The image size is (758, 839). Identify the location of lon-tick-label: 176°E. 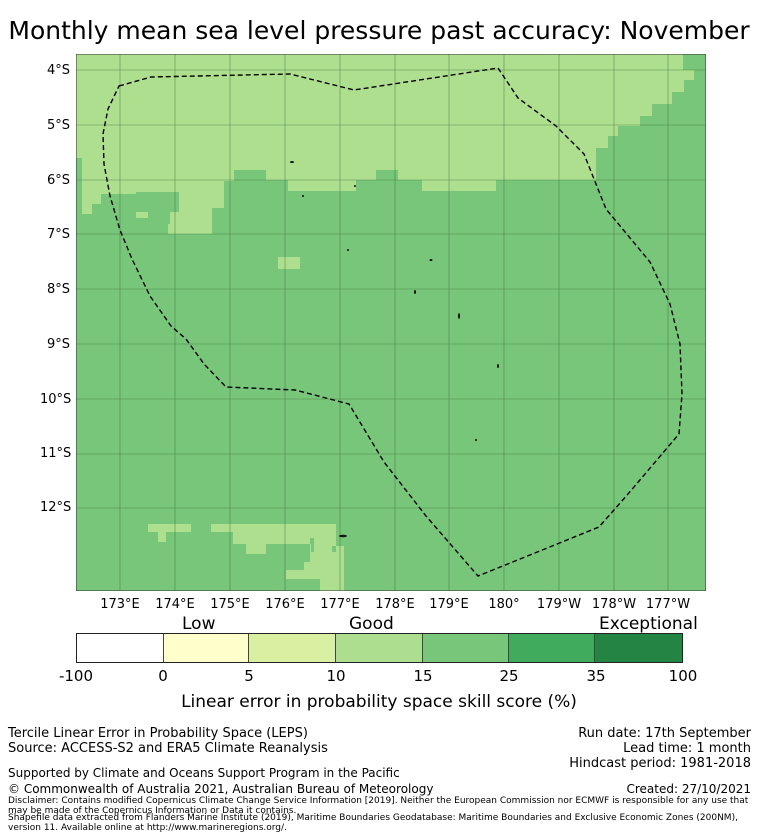
(285, 604).